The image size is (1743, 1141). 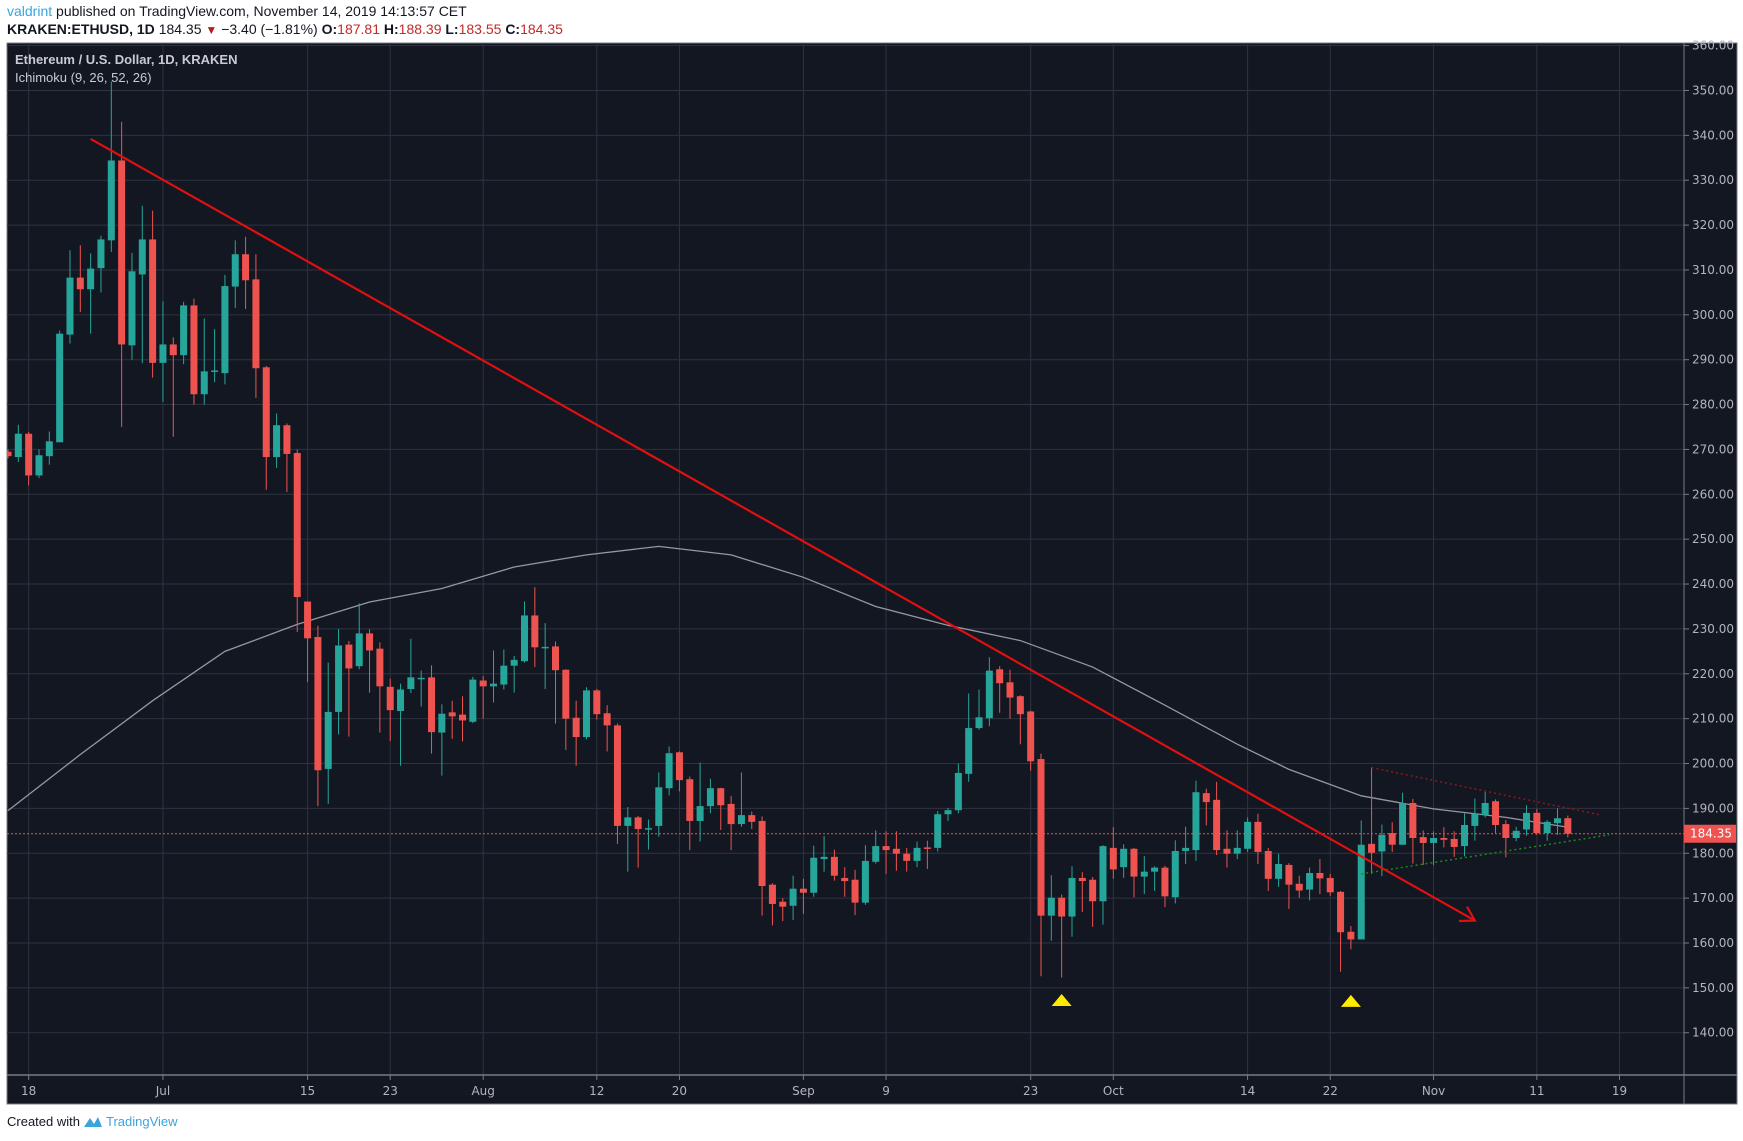 I want to click on legend-indicator: Ichimoku (9, 26, 52, 26), so click(x=83, y=77).